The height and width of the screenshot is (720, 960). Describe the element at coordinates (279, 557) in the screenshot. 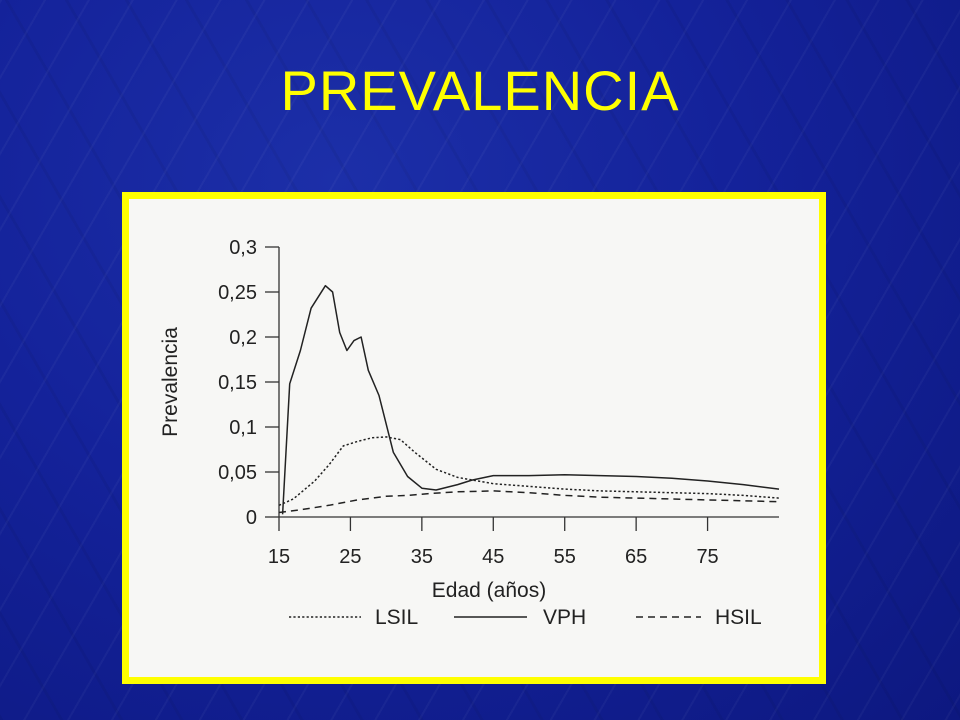

I see `x-tick-label: 15` at that location.